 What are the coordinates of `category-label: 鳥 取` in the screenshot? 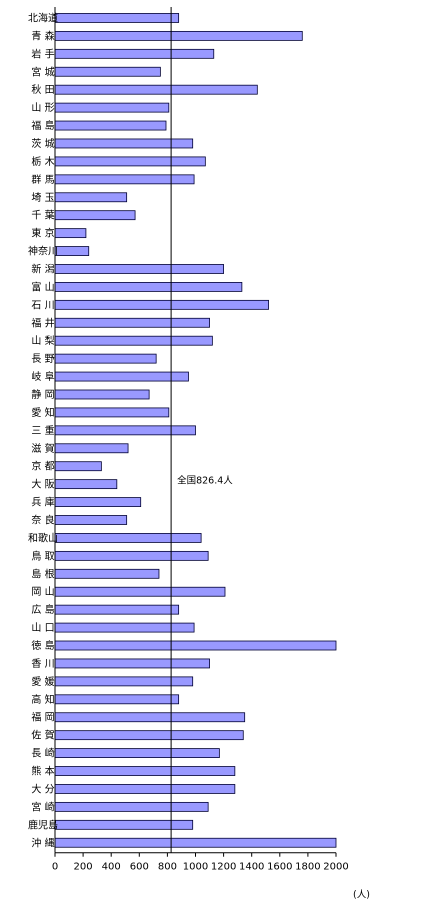 It's located at (42, 555).